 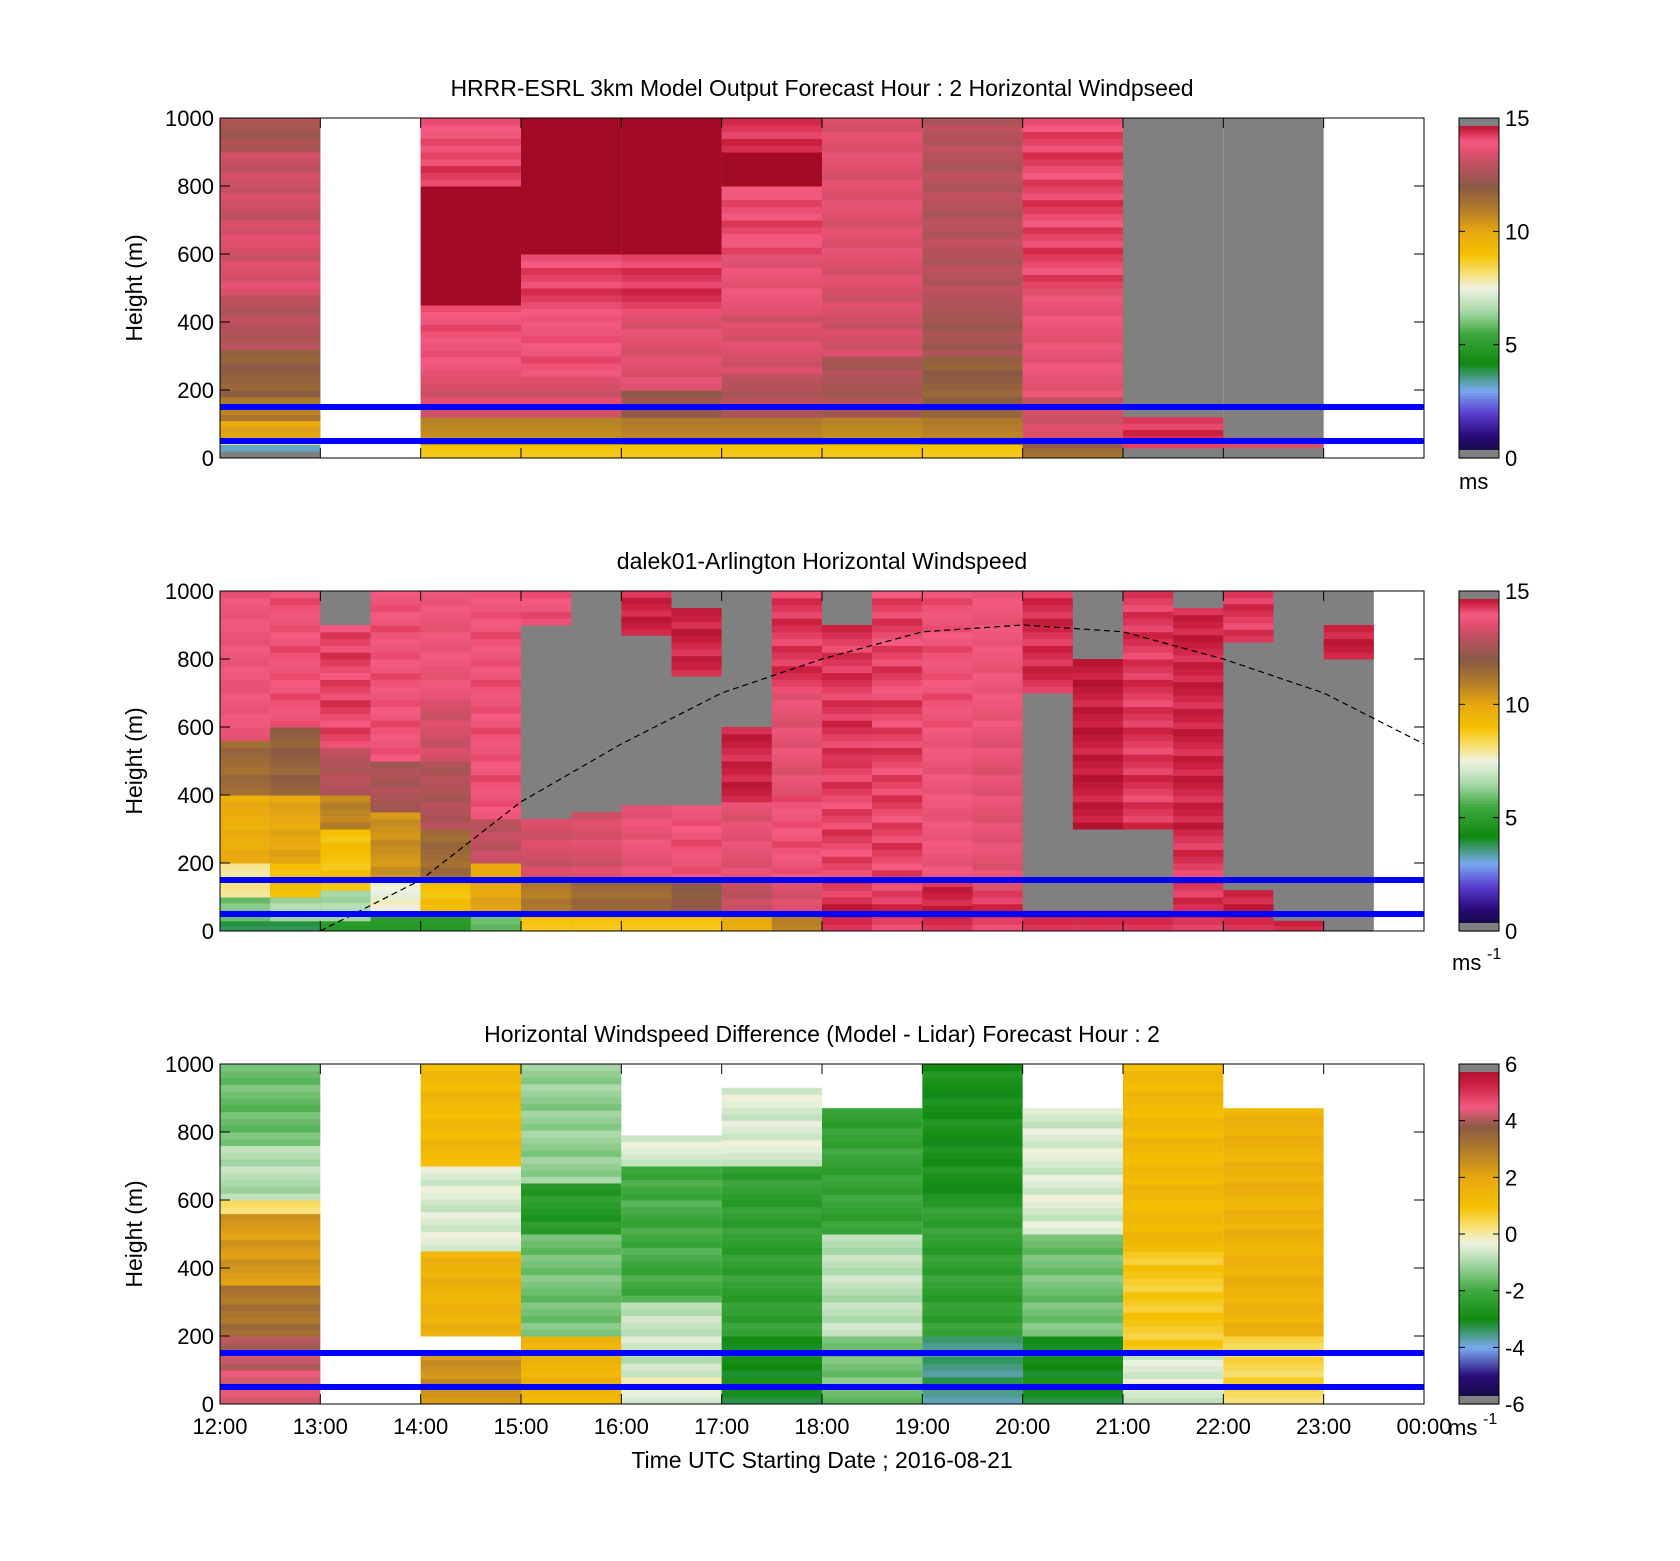 I want to click on panel-model-reference-lines, so click(x=822, y=424).